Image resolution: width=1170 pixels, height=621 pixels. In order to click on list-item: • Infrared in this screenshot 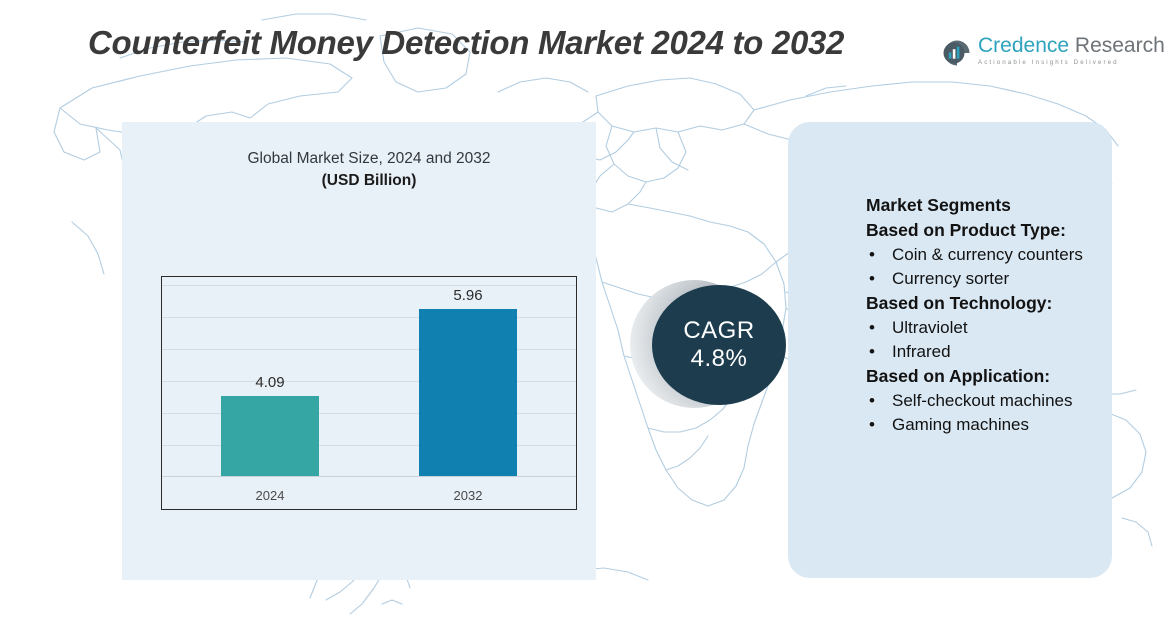, I will do `click(991, 352)`.